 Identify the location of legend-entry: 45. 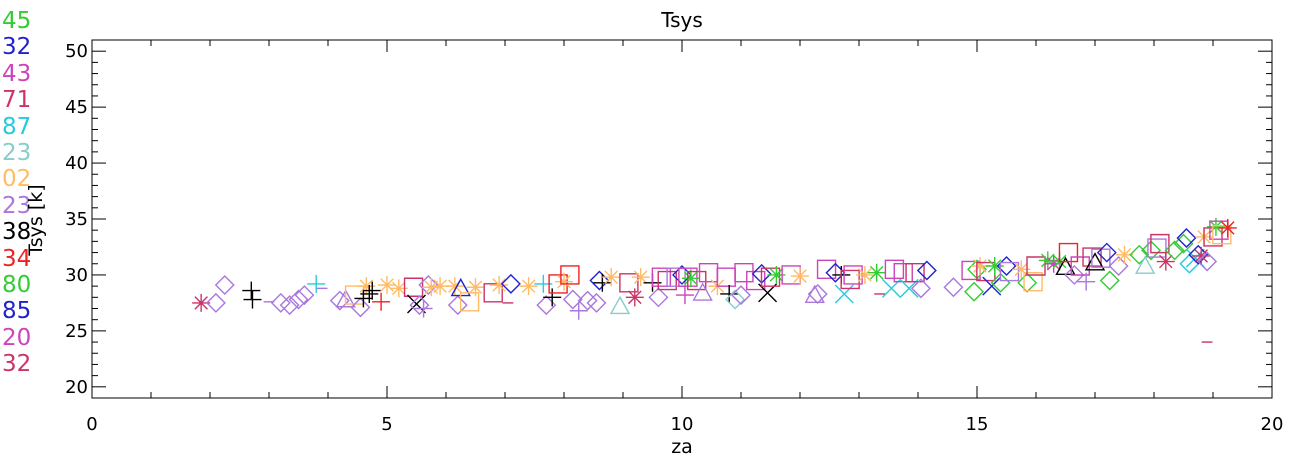
(17, 21).